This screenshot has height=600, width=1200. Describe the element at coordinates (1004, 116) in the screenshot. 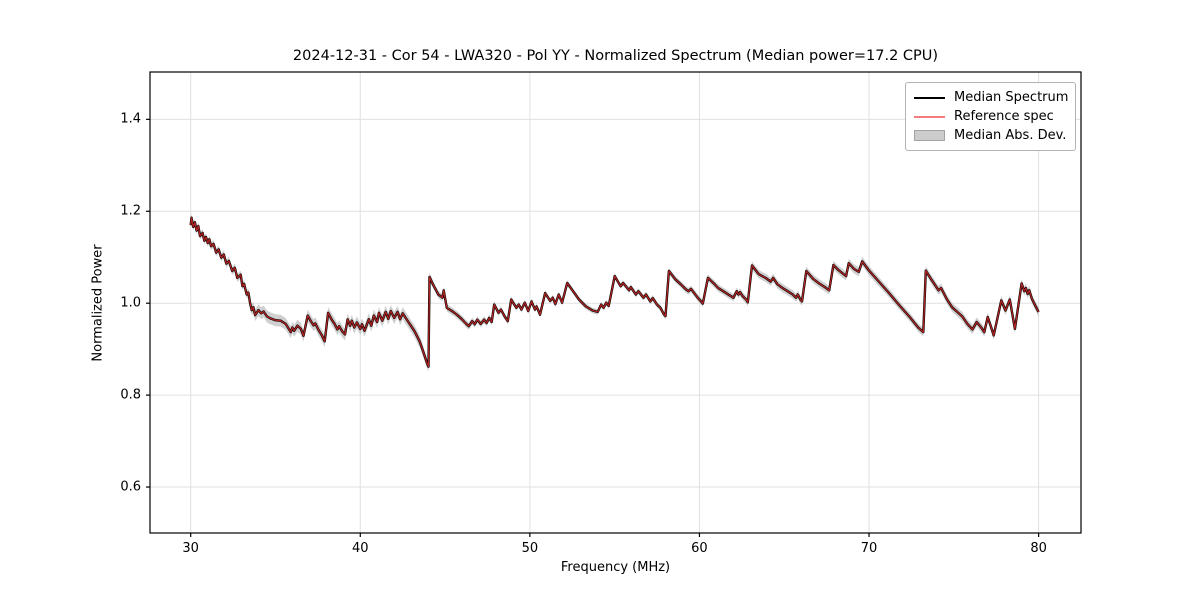

I see `legend-label: Reference spec` at that location.